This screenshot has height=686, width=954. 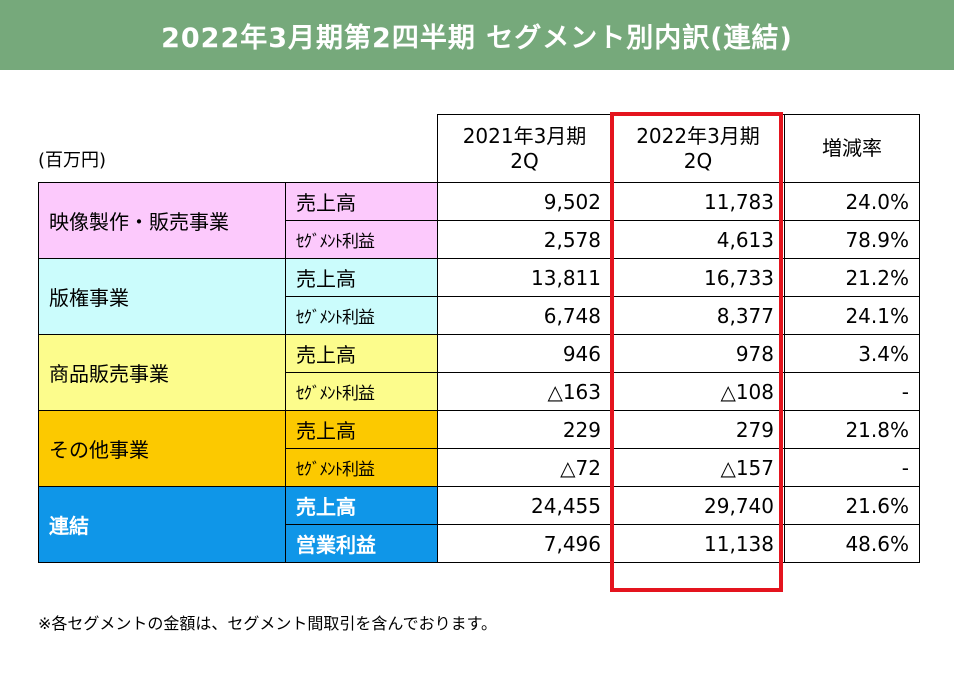 What do you see at coordinates (524, 505) in the screenshot?
I see `cell-prev: 24,455` at bounding box center [524, 505].